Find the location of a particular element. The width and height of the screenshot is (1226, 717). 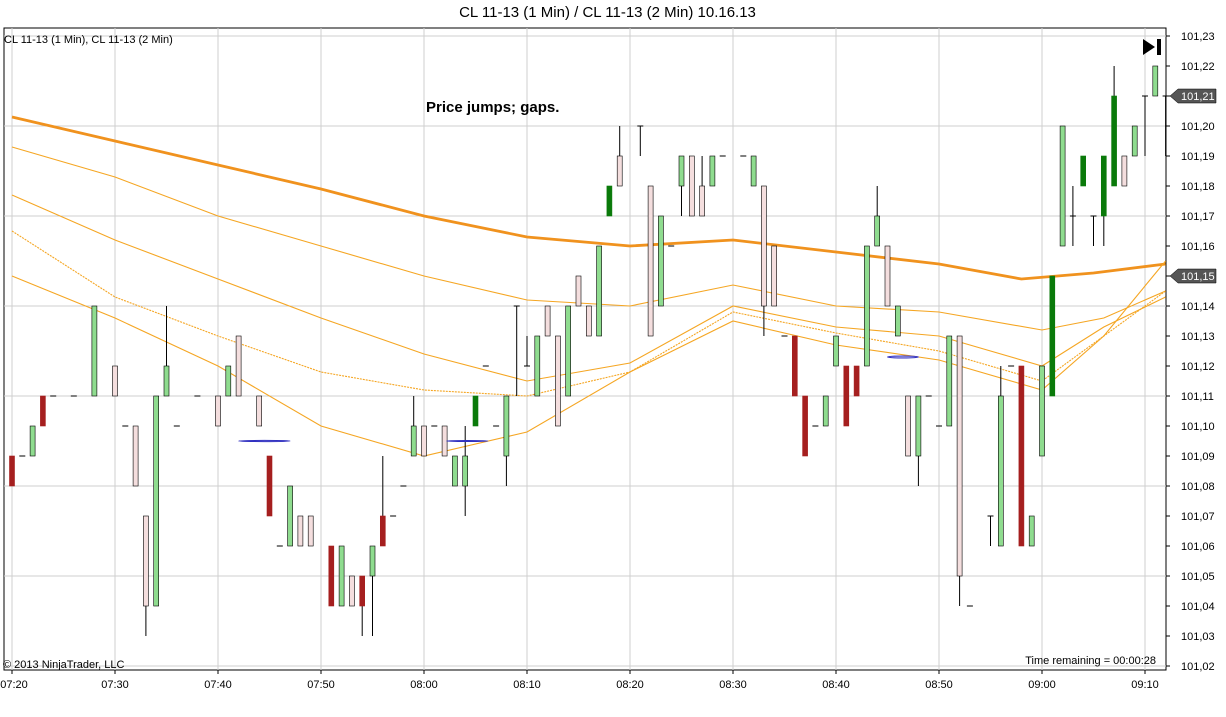

x-tick-label: 08:20 is located at coordinates (630, 685).